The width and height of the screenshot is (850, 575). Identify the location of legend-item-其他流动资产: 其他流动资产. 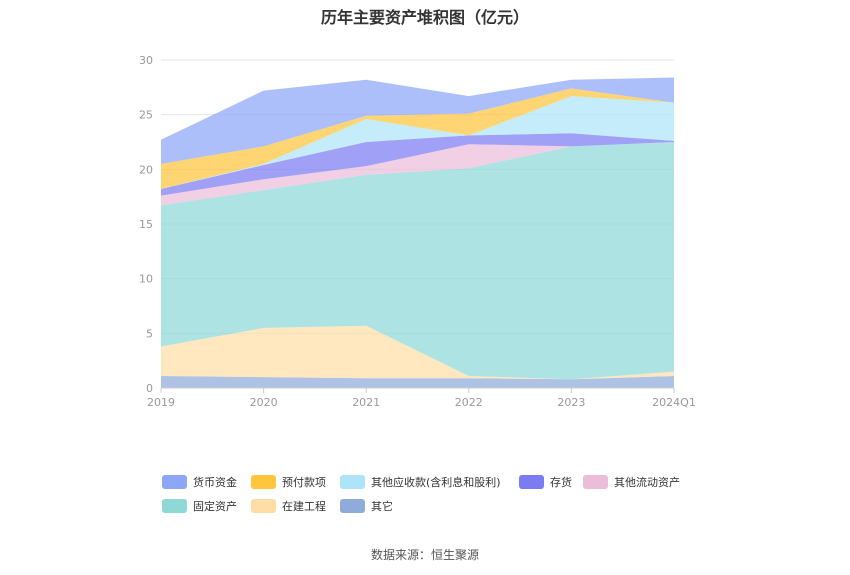
(631, 482).